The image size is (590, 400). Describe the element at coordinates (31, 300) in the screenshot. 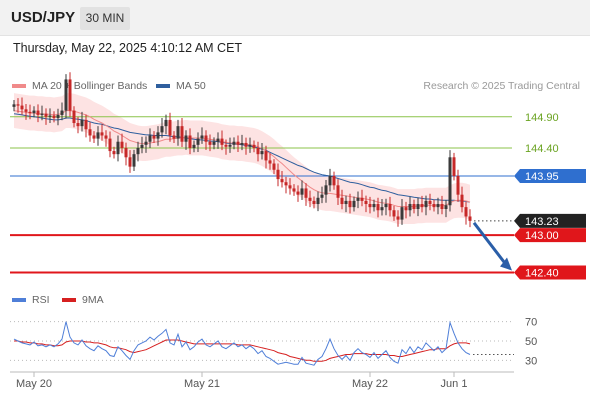

I see `legend-rsi: RSI` at that location.